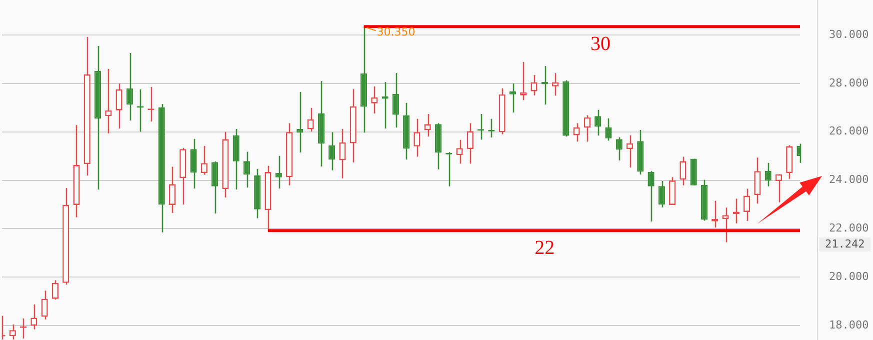 This screenshot has height=340, width=873. Describe the element at coordinates (849, 325) in the screenshot. I see `y-tick-label: 18.000` at that location.